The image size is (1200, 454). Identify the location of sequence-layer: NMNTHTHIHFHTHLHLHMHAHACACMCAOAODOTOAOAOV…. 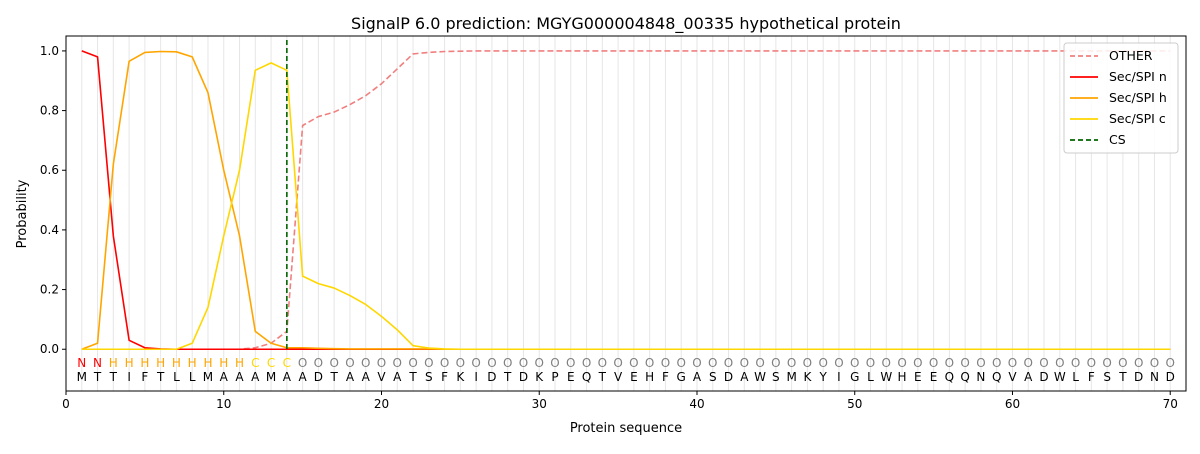
(626, 370).